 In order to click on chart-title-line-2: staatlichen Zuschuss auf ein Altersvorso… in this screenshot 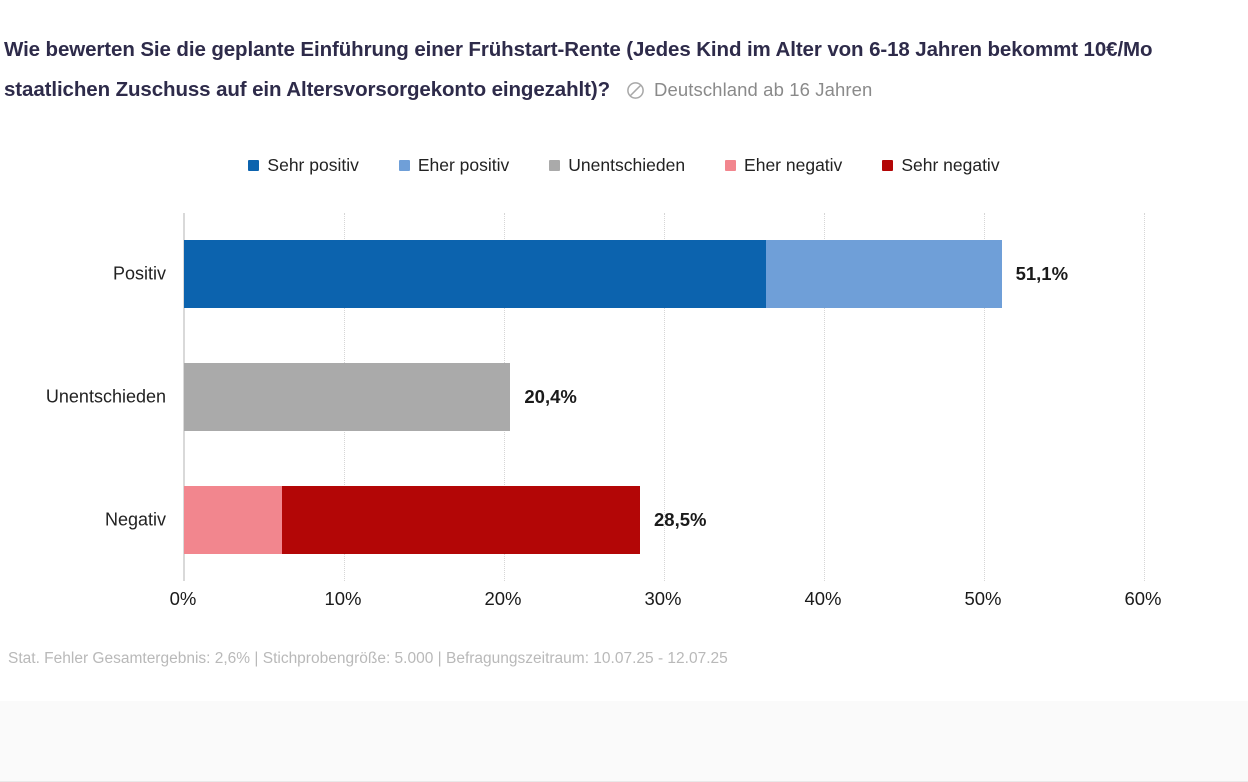, I will do `click(307, 89)`.